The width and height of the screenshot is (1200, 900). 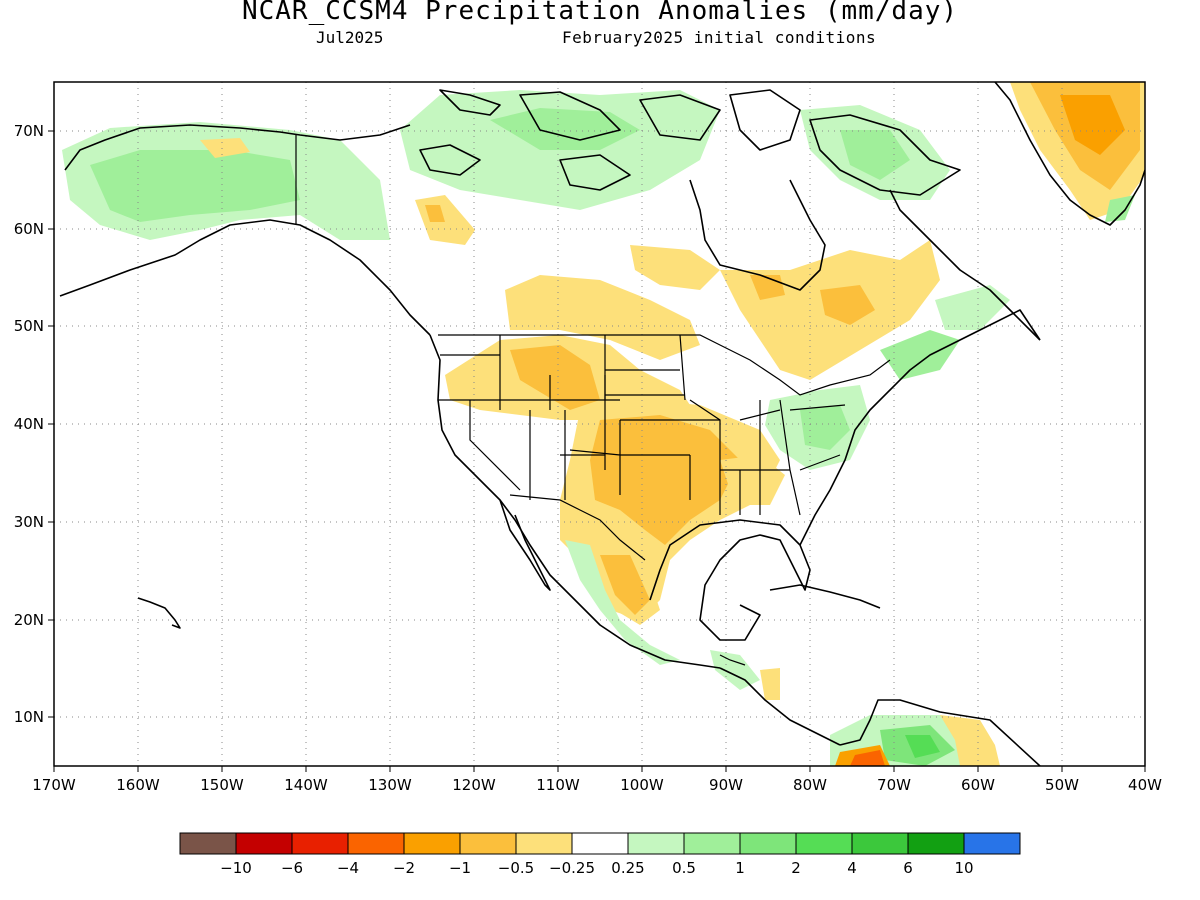 I want to click on anomaly-prairie-dry, so click(x=602, y=317).